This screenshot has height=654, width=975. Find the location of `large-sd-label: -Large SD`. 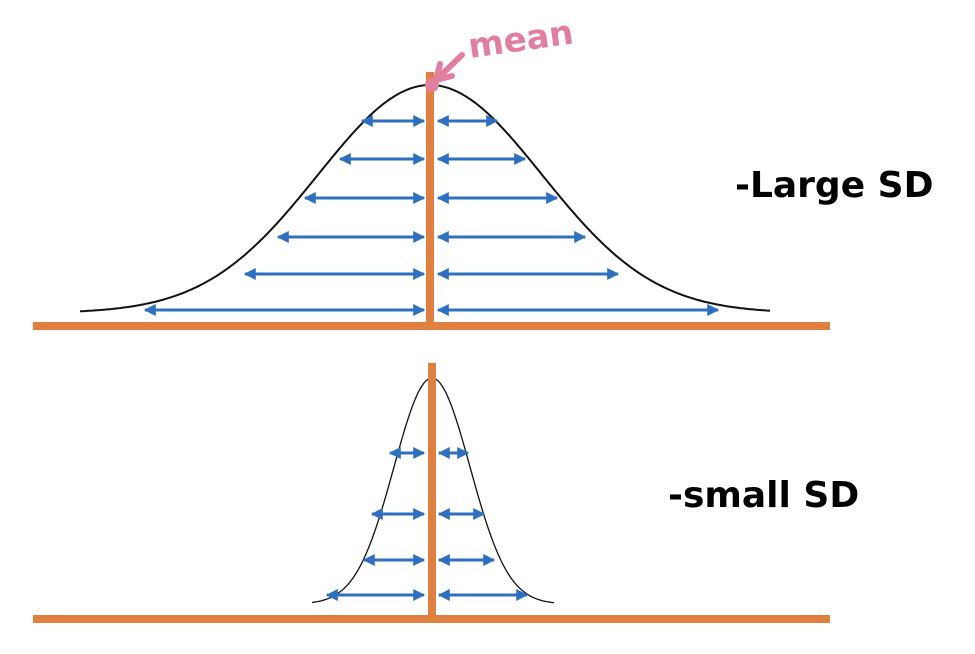

large-sd-label: -Large SD is located at coordinates (834, 185).